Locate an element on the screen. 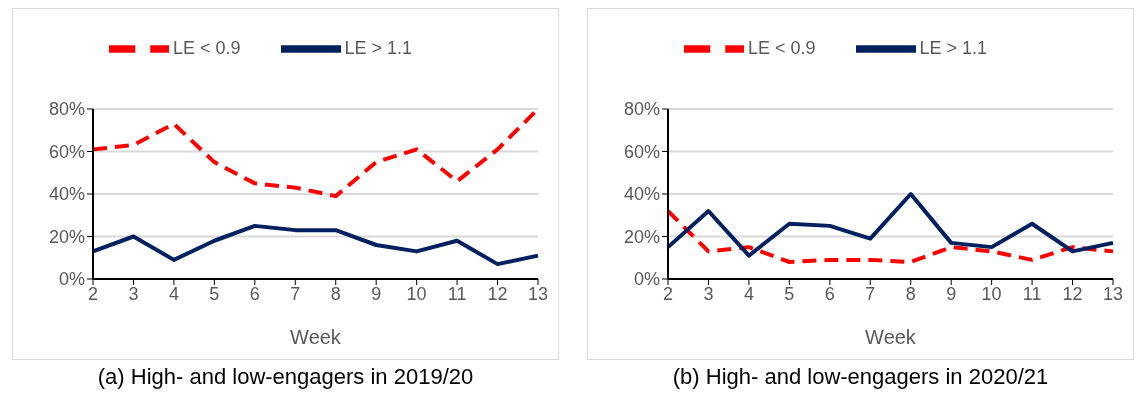 The image size is (1147, 420). text: (b) High- and low-engagers in 2020/21 is located at coordinates (860, 377).